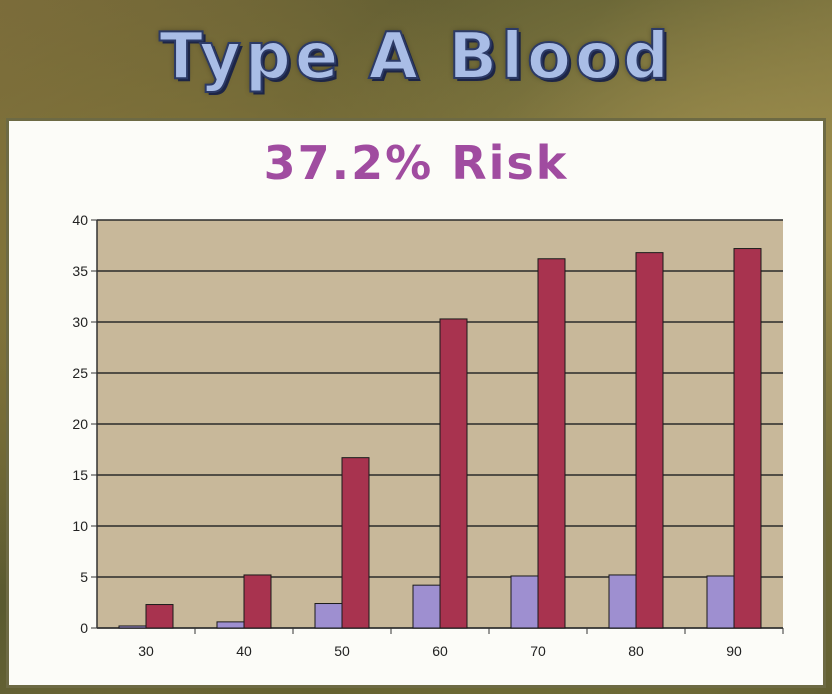 This screenshot has height=694, width=832. I want to click on x-tick-label: 40, so click(244, 651).